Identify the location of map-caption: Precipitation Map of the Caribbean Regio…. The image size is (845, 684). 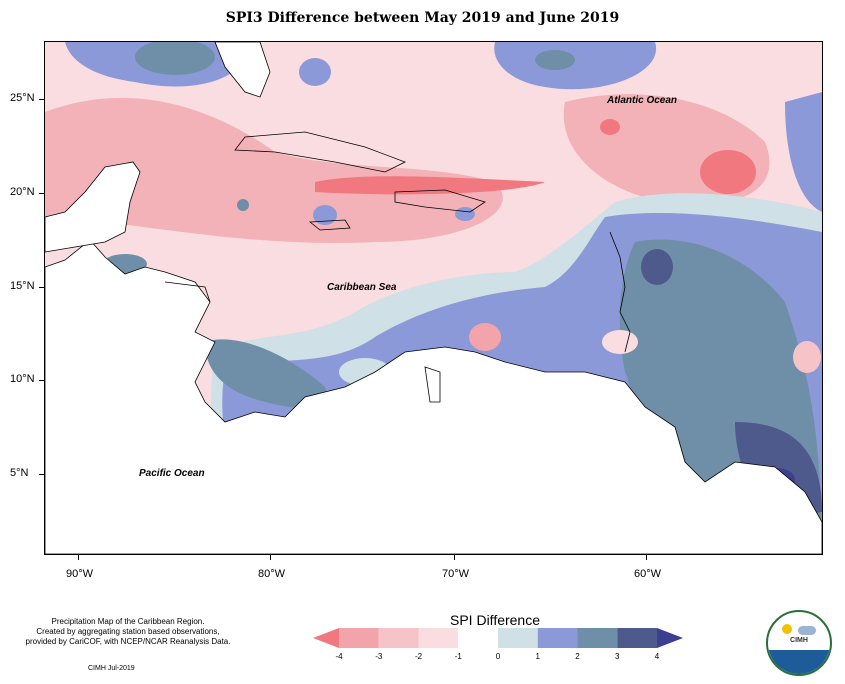
(128, 632).